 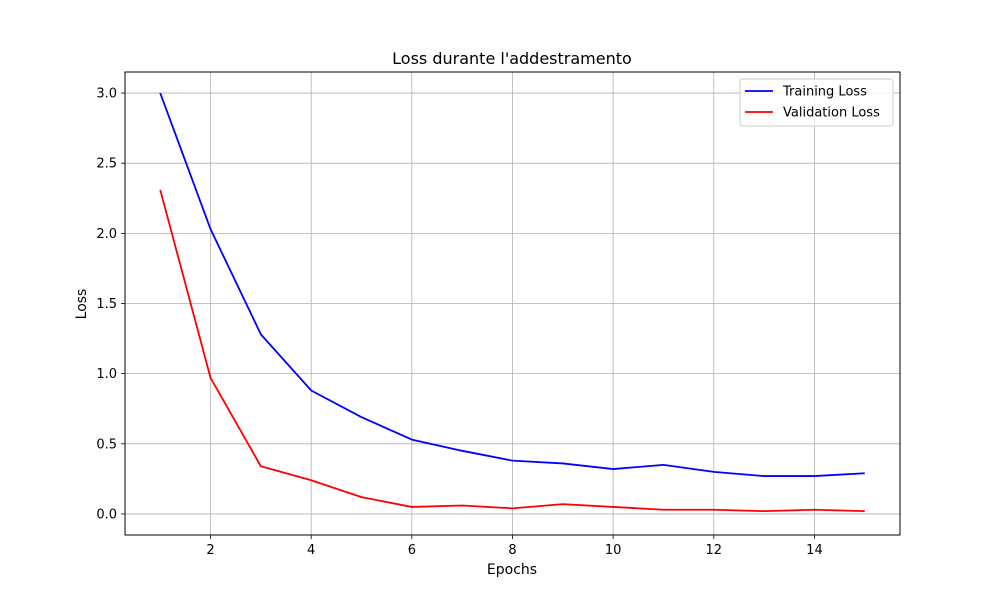 I want to click on y-tick-label: 3.0, so click(x=106, y=94).